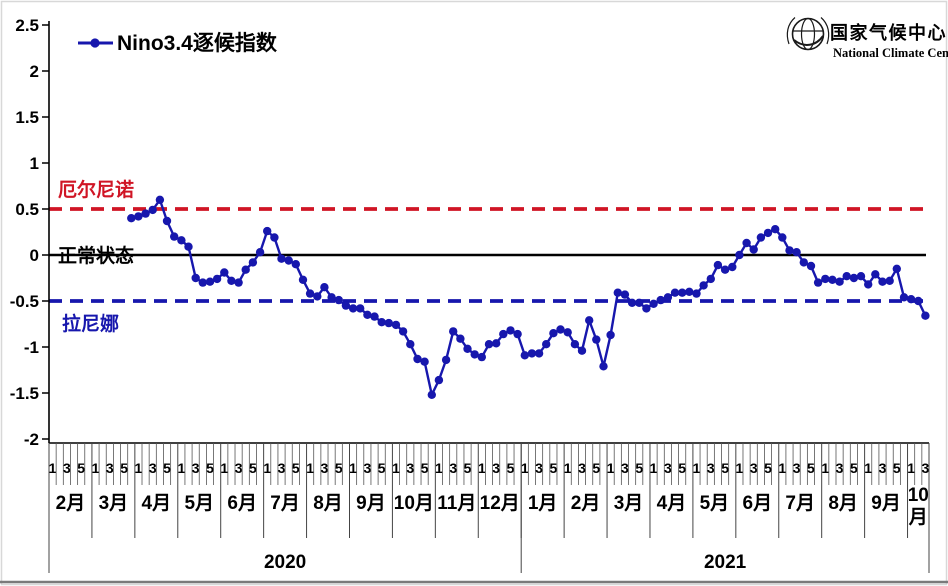 Image resolution: width=948 pixels, height=586 pixels. Describe the element at coordinates (95, 43) in the screenshot. I see `legend-marker` at that location.